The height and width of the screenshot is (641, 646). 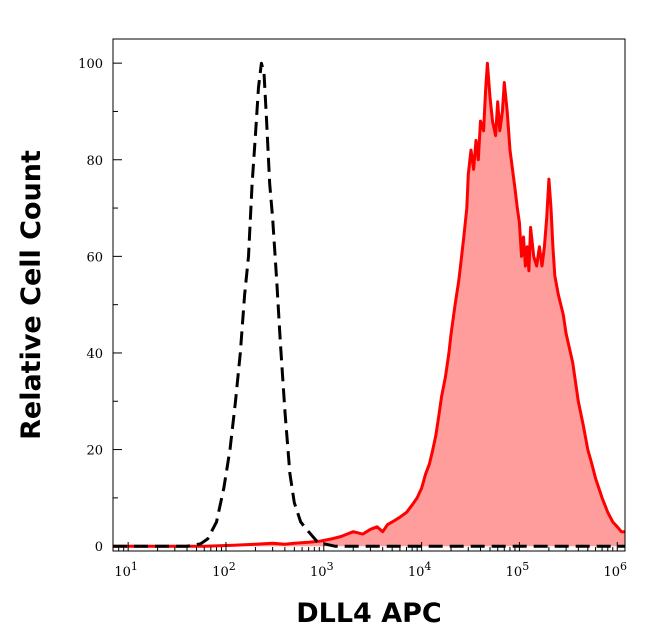 What do you see at coordinates (518, 570) in the screenshot?
I see `x-tick-label: 10⁵` at bounding box center [518, 570].